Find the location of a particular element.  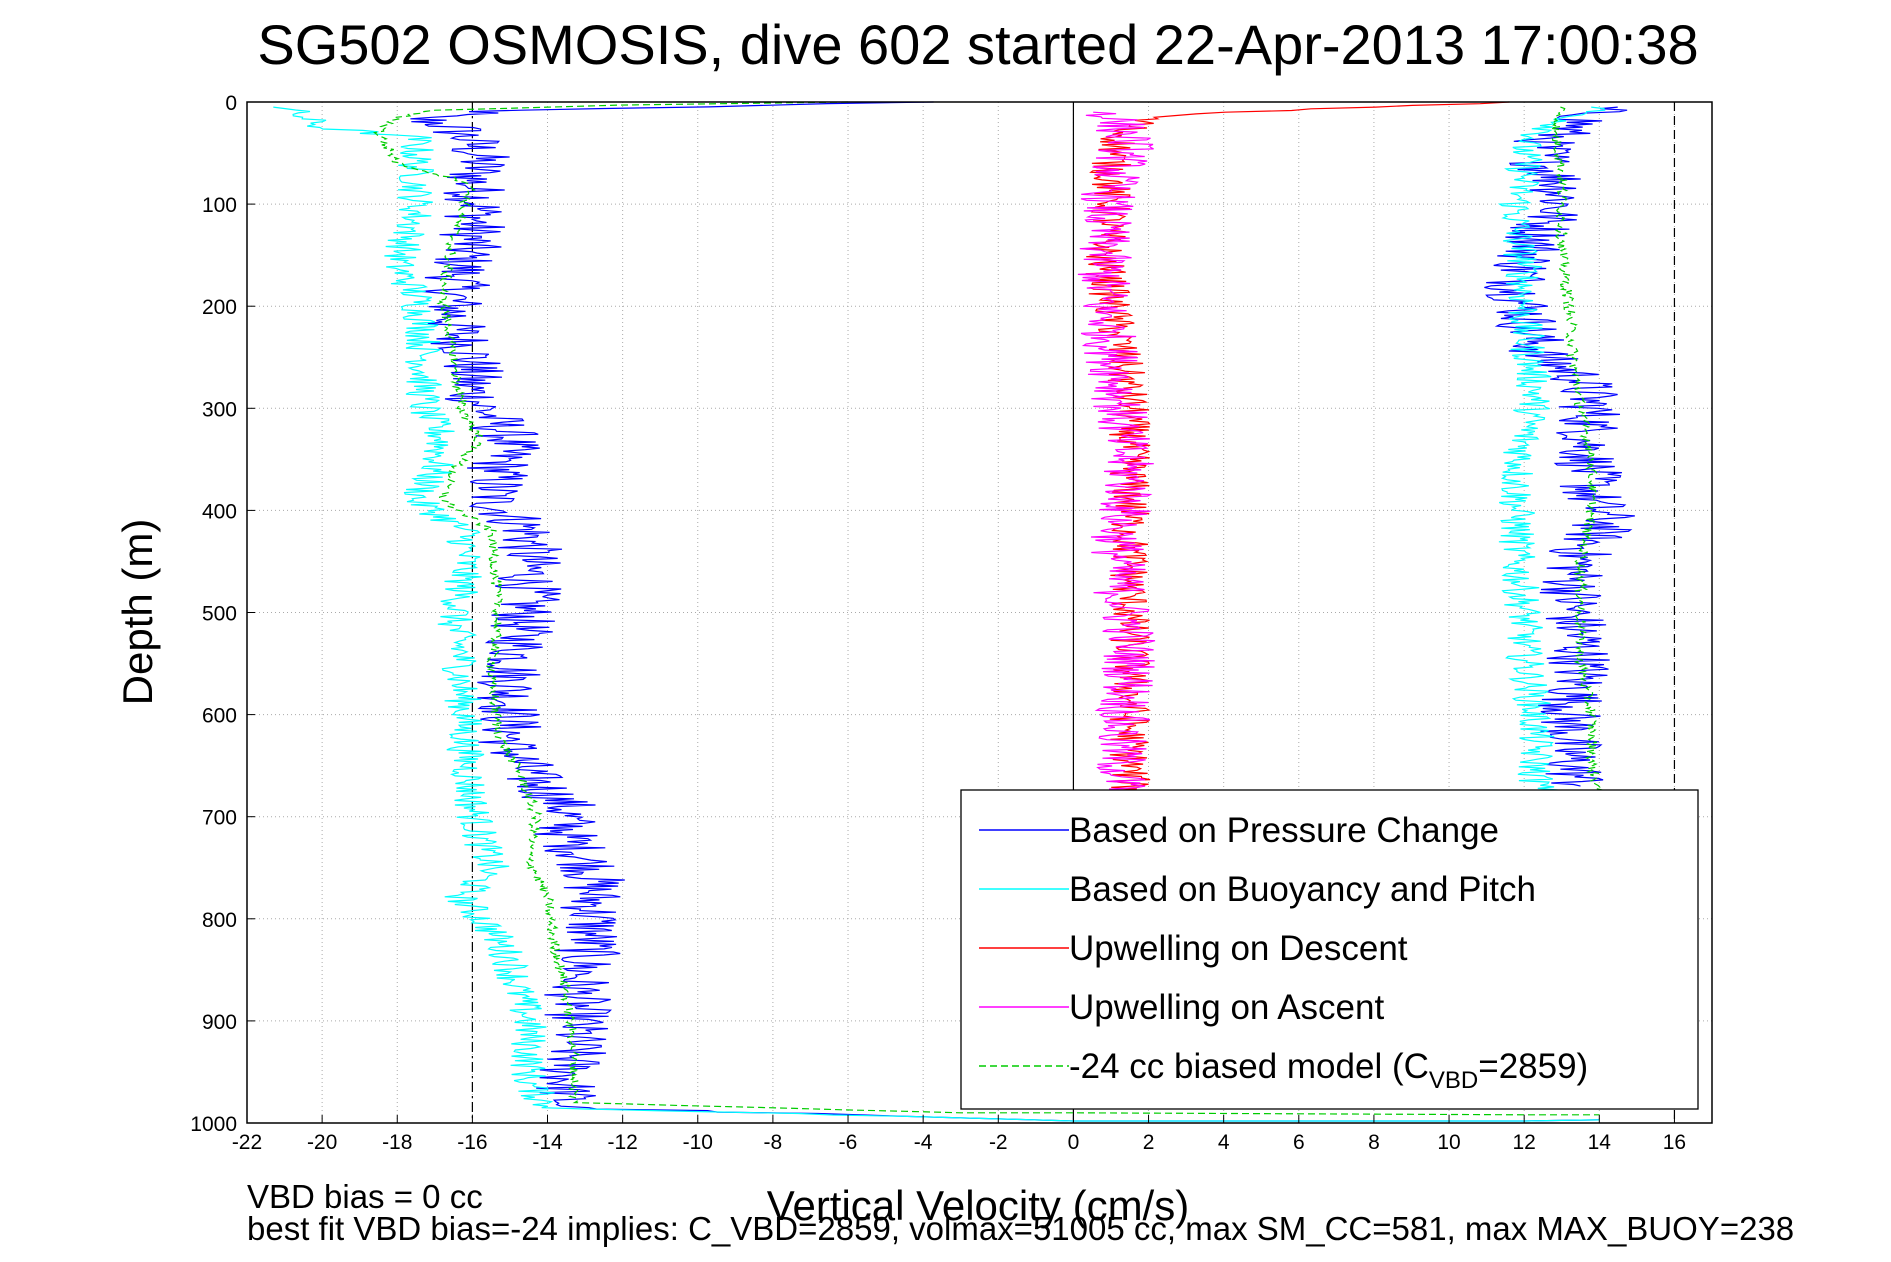

x-tick-label: 4 is located at coordinates (1224, 1142).